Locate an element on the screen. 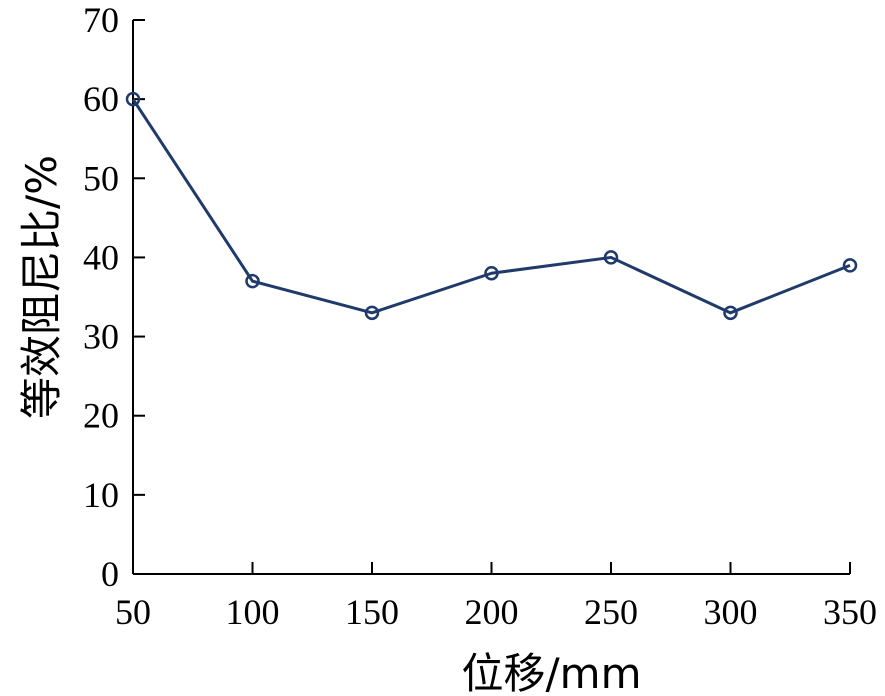 Image resolution: width=885 pixels, height=696 pixels. y-axis: 0 10 20 30 40 50 60 70 is located at coordinates (114, 297).